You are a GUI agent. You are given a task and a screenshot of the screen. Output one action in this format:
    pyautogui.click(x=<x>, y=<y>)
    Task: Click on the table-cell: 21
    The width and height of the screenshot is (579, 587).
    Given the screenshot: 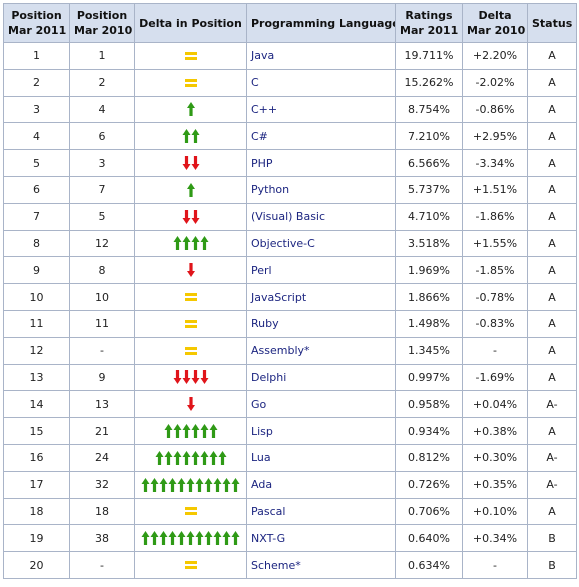 What is the action you would take?
    pyautogui.click(x=102, y=431)
    